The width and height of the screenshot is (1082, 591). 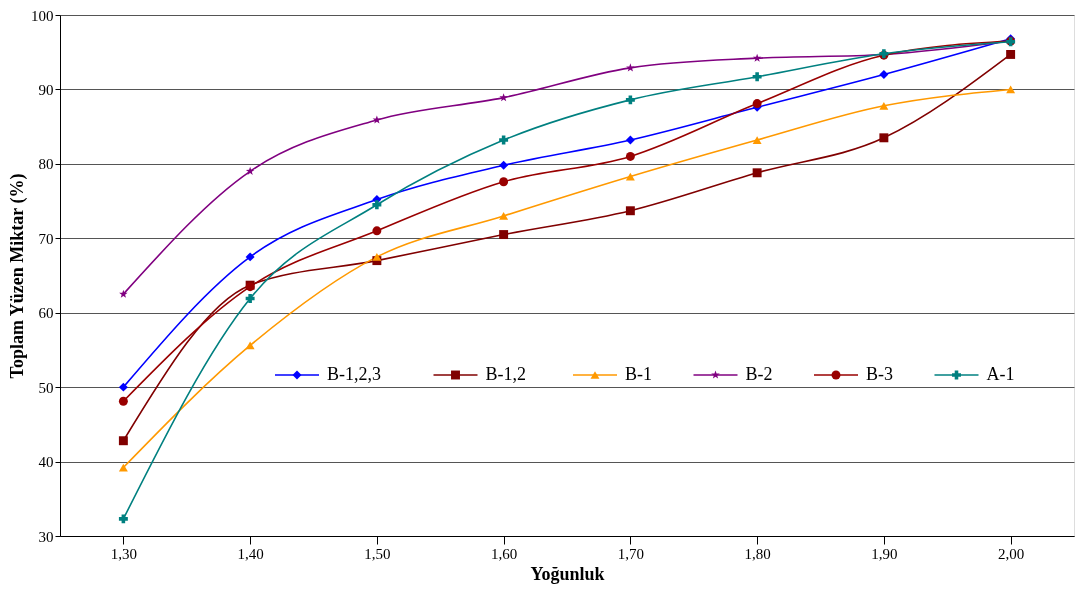 What do you see at coordinates (46, 238) in the screenshot?
I see `y-tick-label: 70` at bounding box center [46, 238].